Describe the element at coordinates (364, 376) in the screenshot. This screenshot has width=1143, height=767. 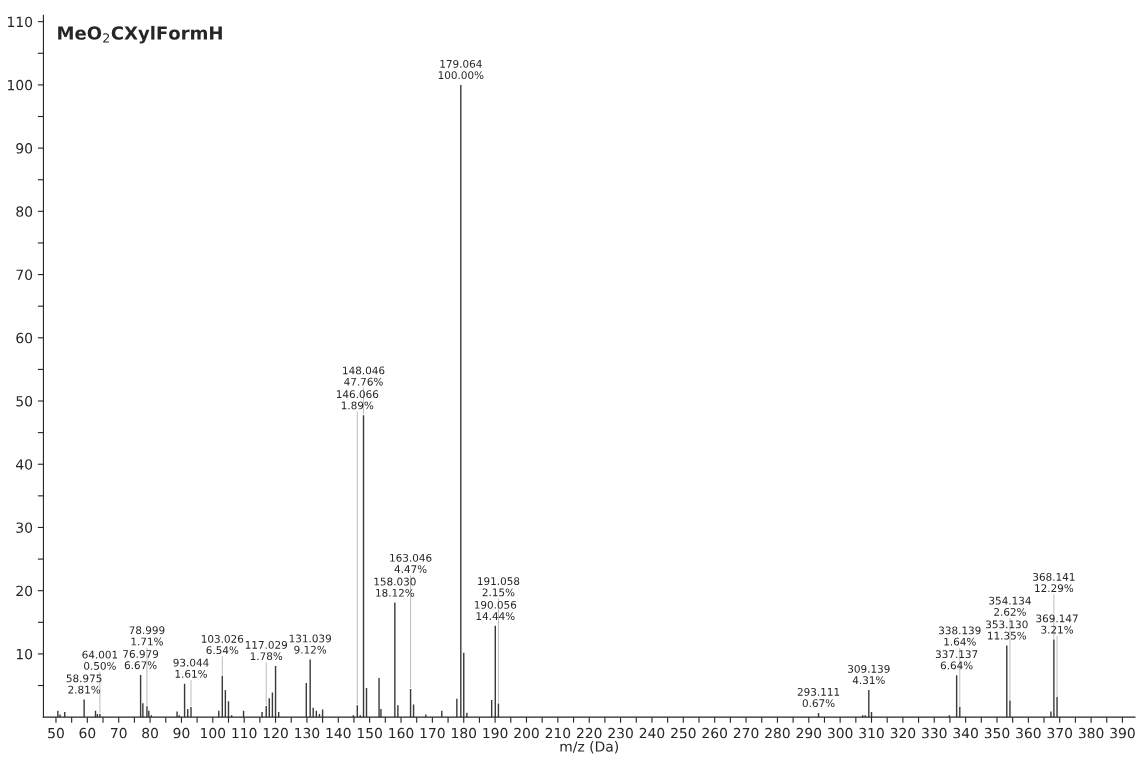
I see `data-label: 148.046 47.76%` at that location.